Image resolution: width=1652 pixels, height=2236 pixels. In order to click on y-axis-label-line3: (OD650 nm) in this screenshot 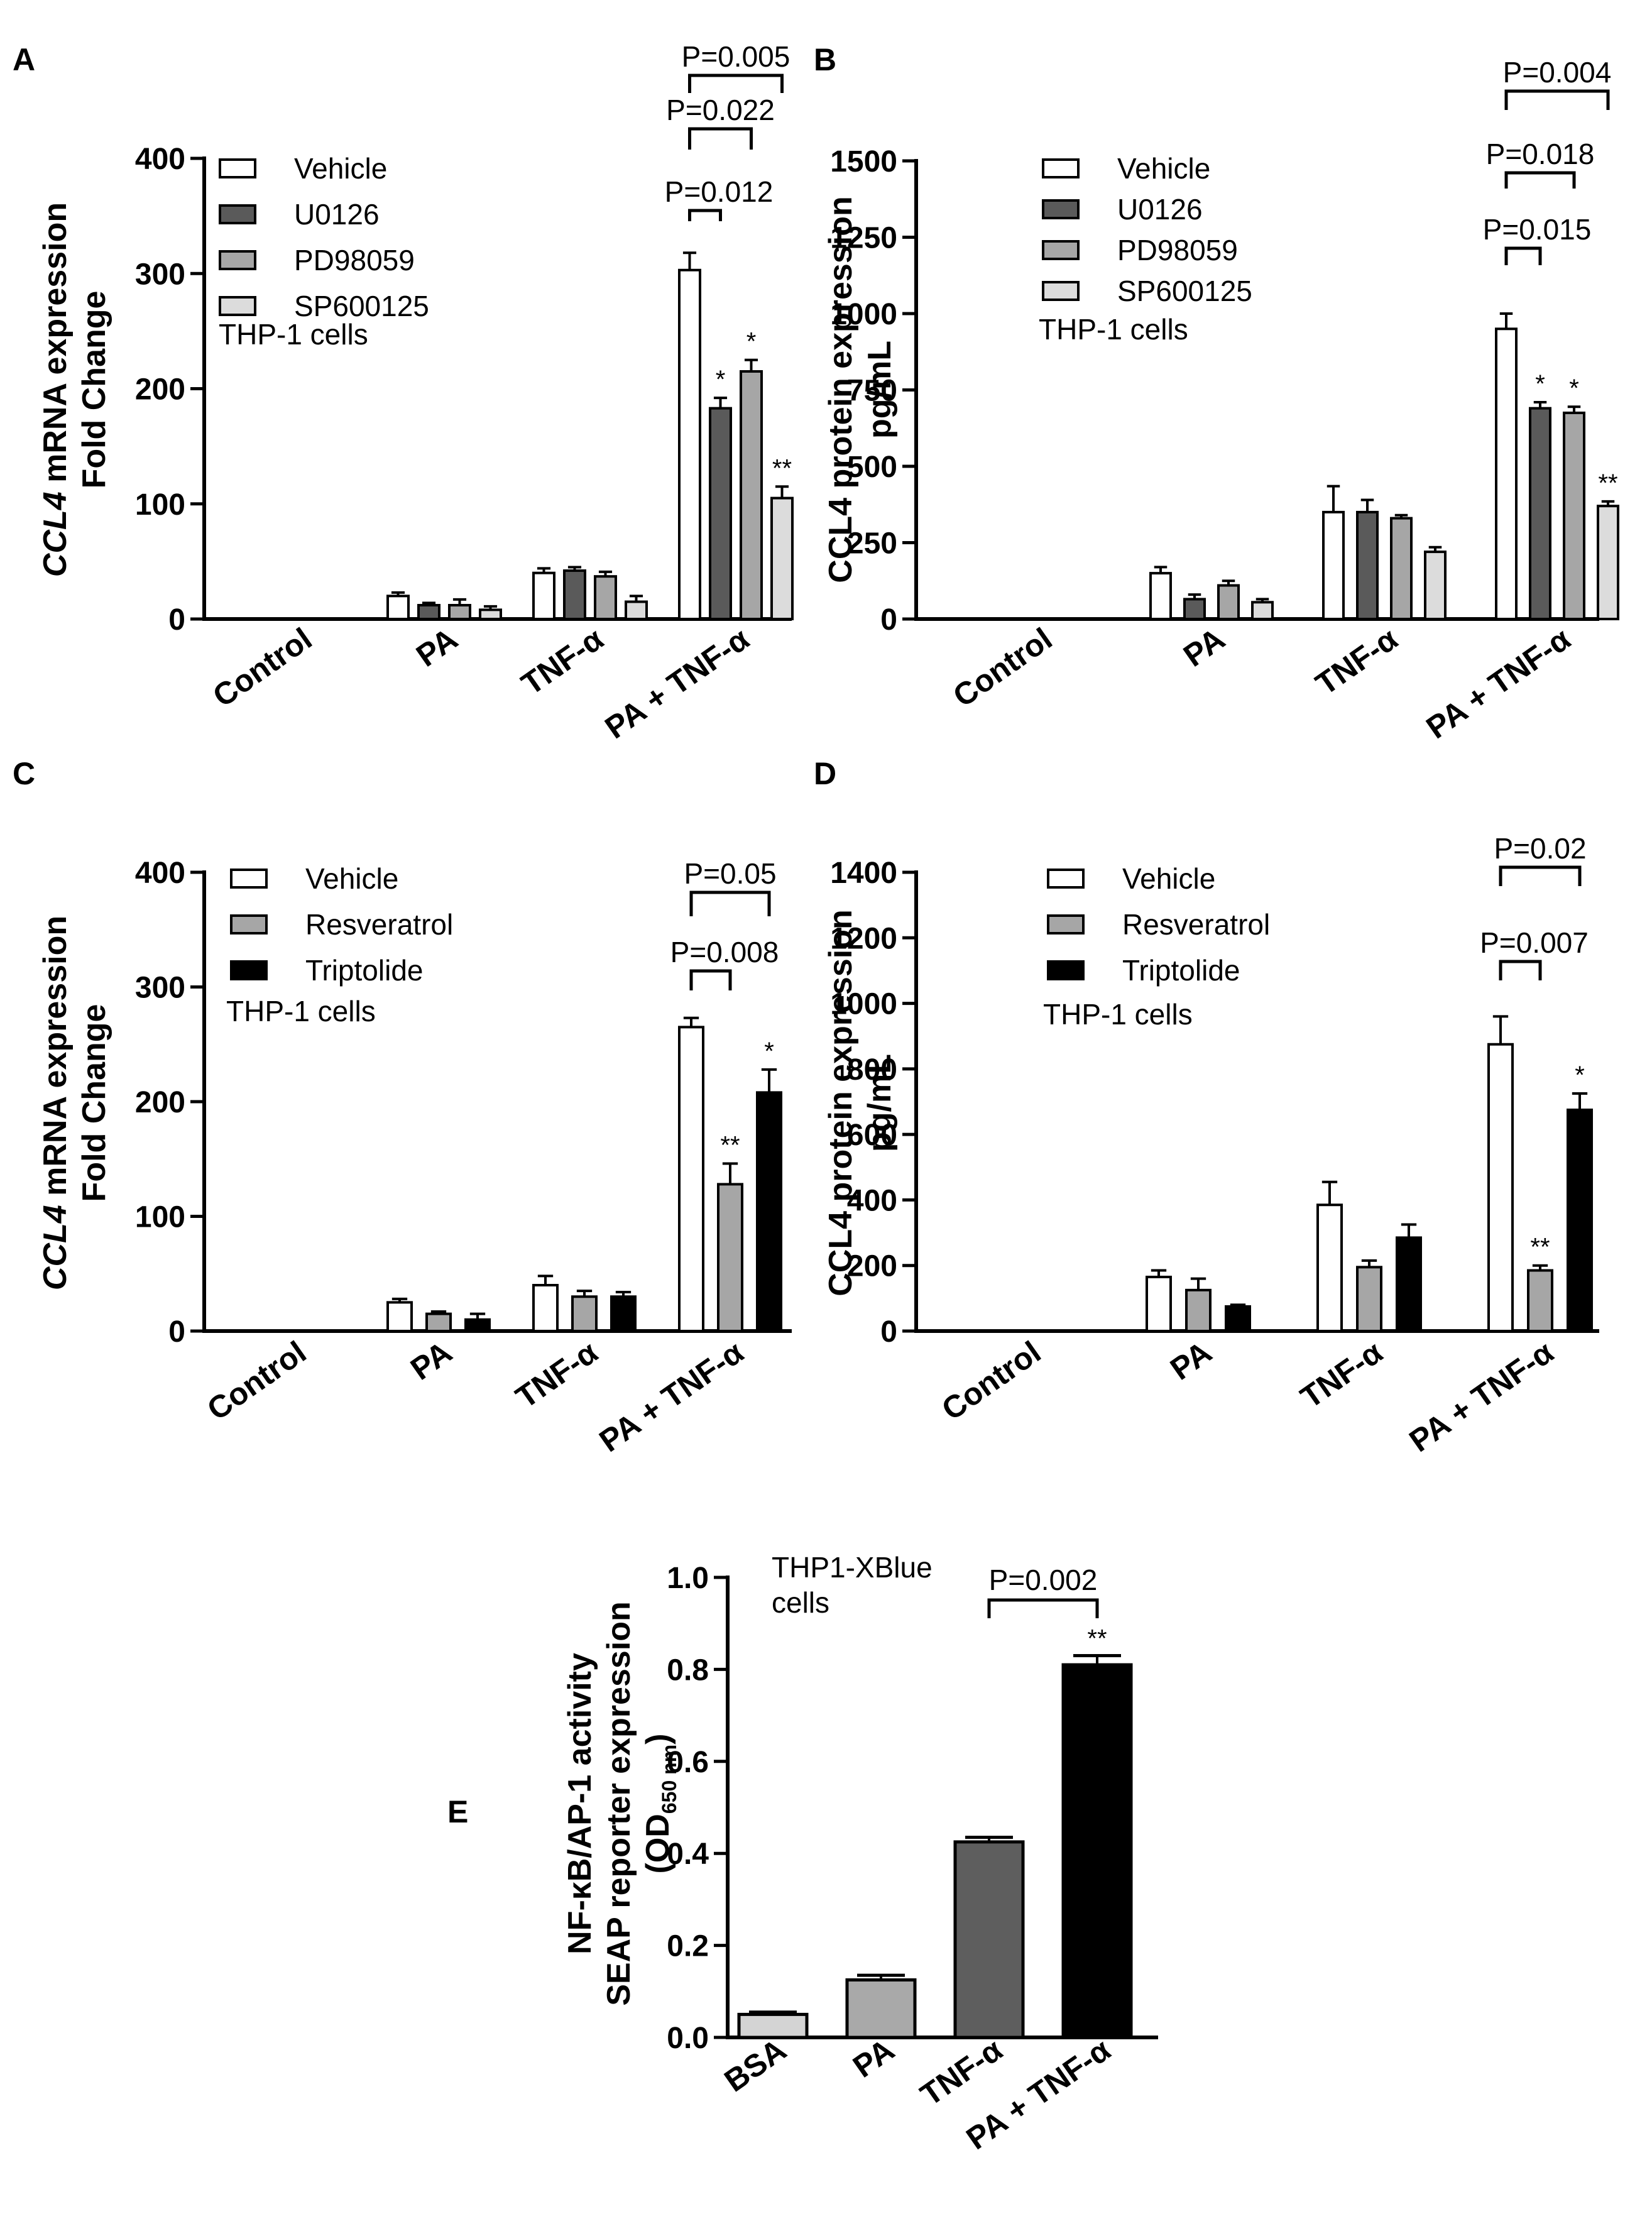, I will do `click(660, 1804)`.